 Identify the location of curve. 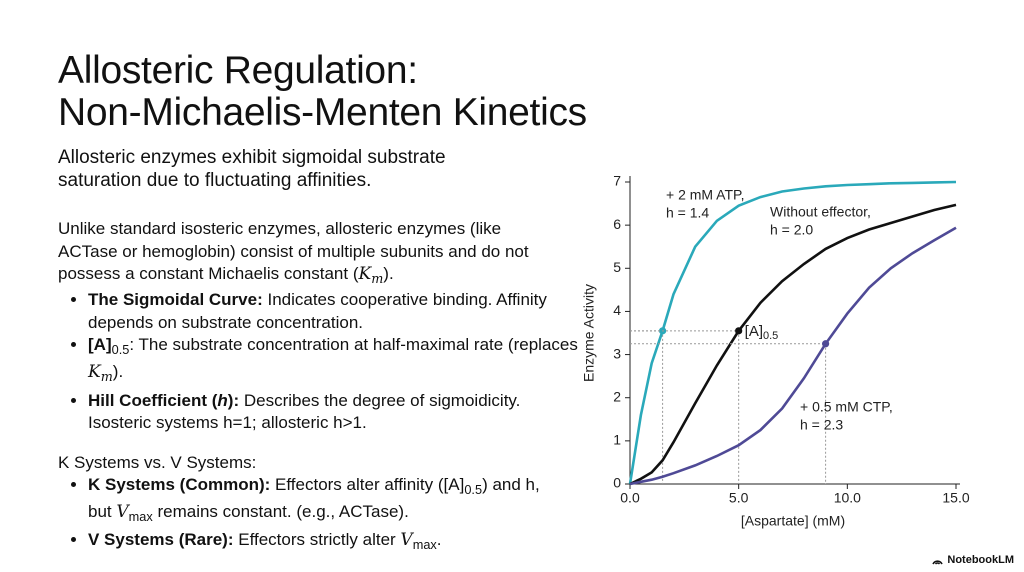
(793, 356).